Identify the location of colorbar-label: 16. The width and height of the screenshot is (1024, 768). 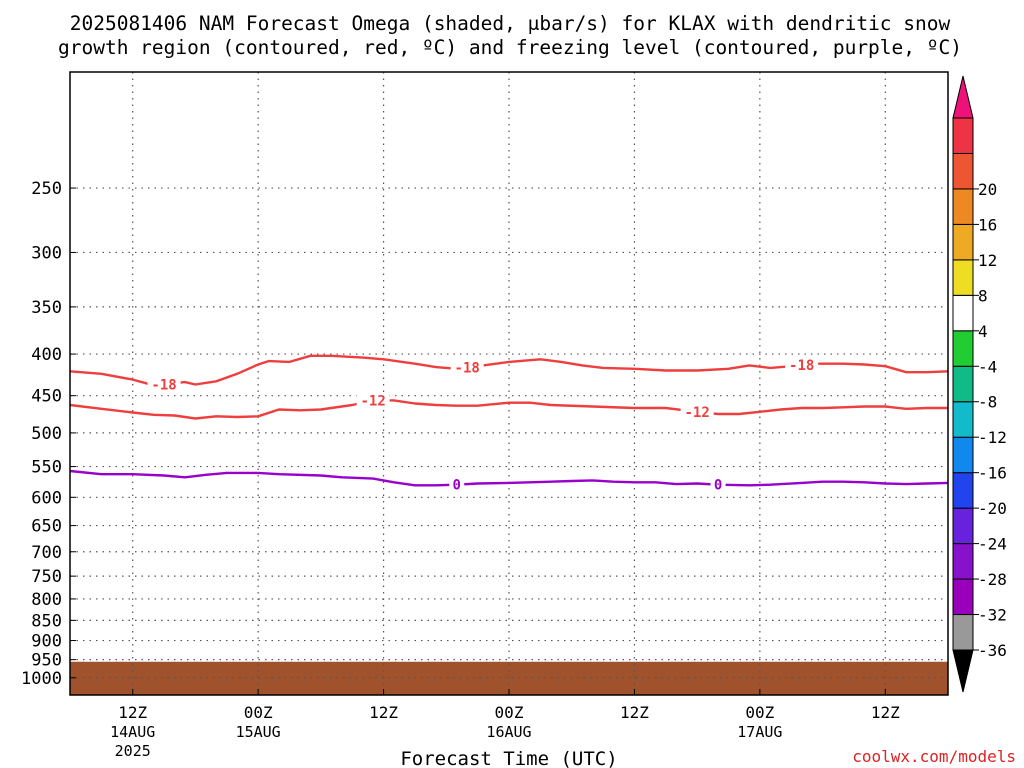
(987, 224).